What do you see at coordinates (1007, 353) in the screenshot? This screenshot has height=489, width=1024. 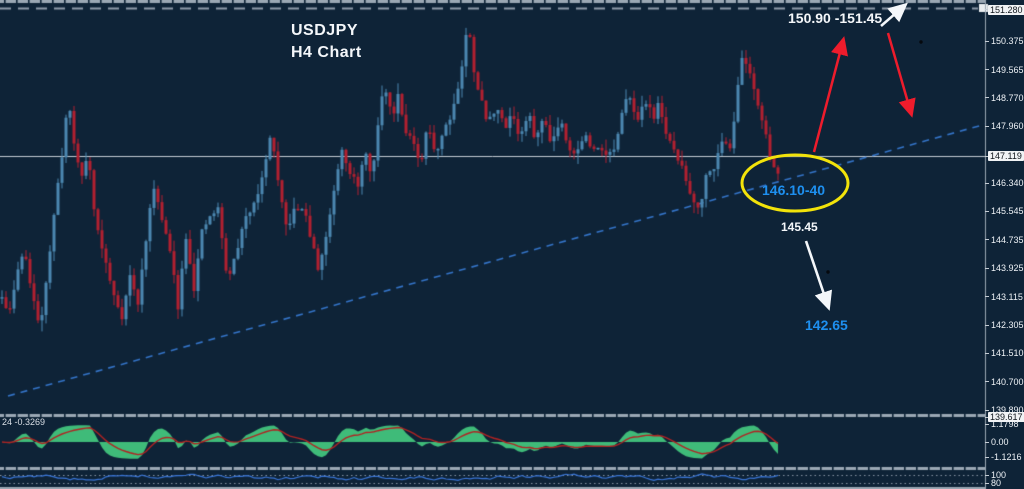 I see `price-axis-label: 141.510` at bounding box center [1007, 353].